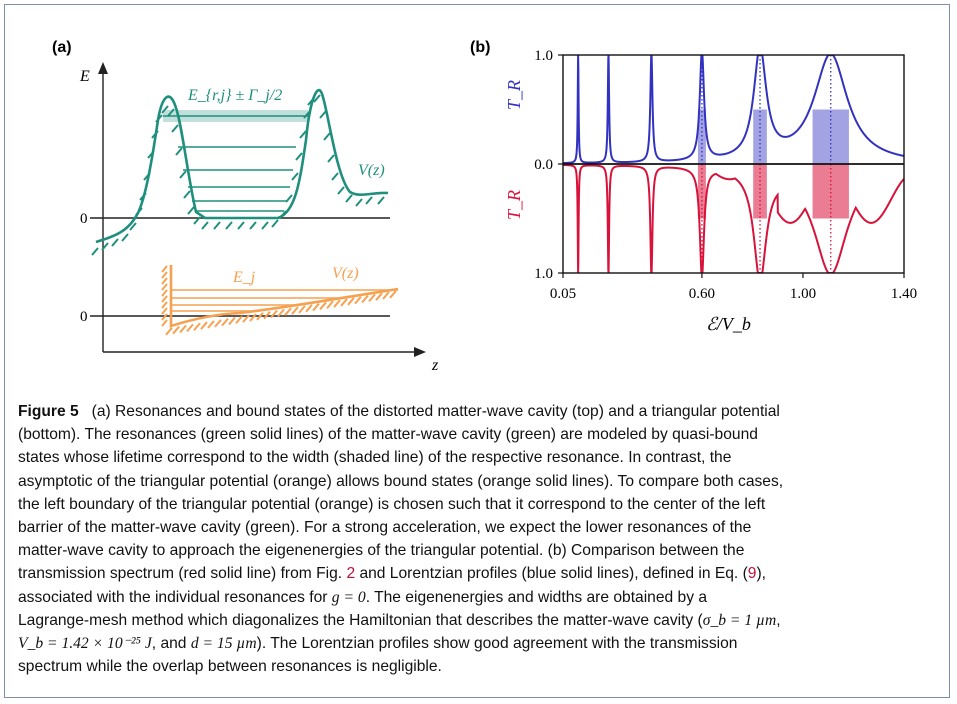  Describe the element at coordinates (84, 76) in the screenshot. I see `axis-e-label: E` at that location.